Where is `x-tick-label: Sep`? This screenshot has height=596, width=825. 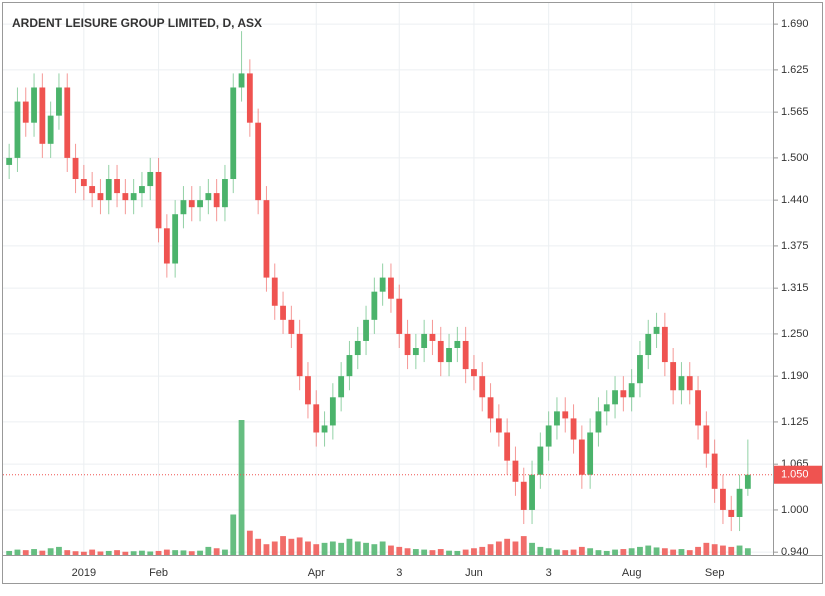 x-tick-label: Sep is located at coordinates (715, 573).